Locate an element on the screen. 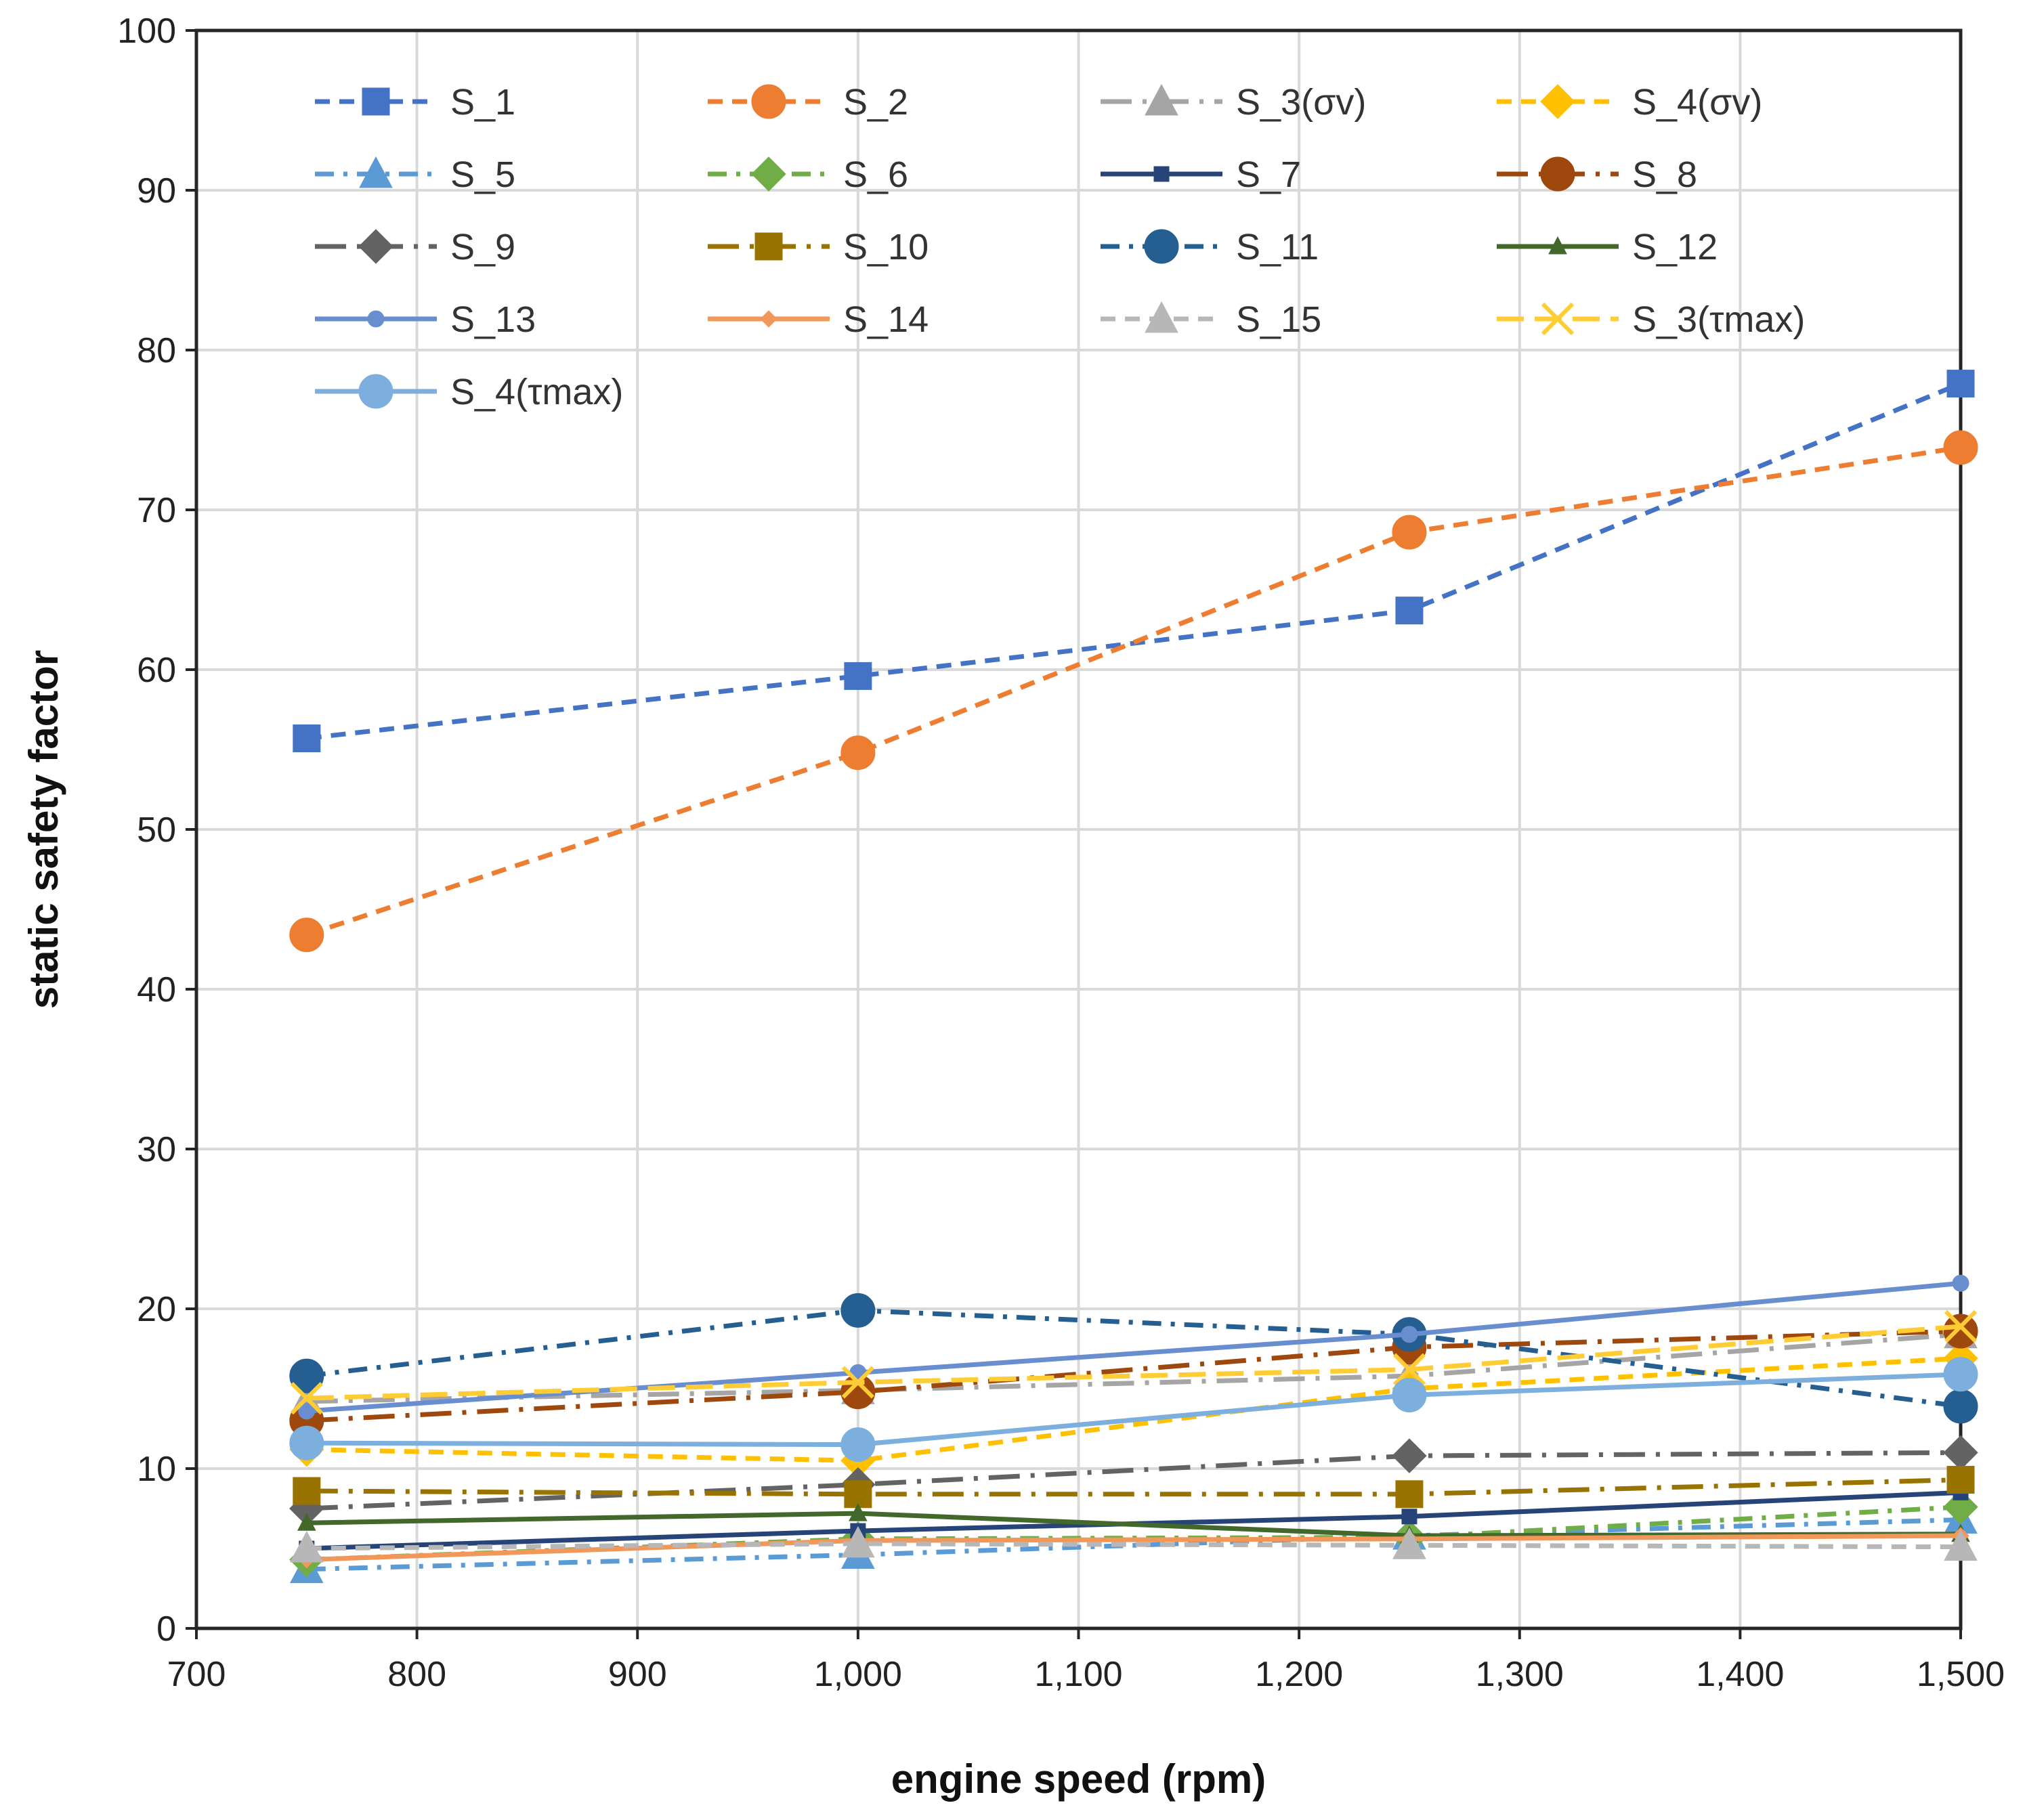 Image resolution: width=2025 pixels, height=1820 pixels. y-tick-label: 40 is located at coordinates (156, 990).